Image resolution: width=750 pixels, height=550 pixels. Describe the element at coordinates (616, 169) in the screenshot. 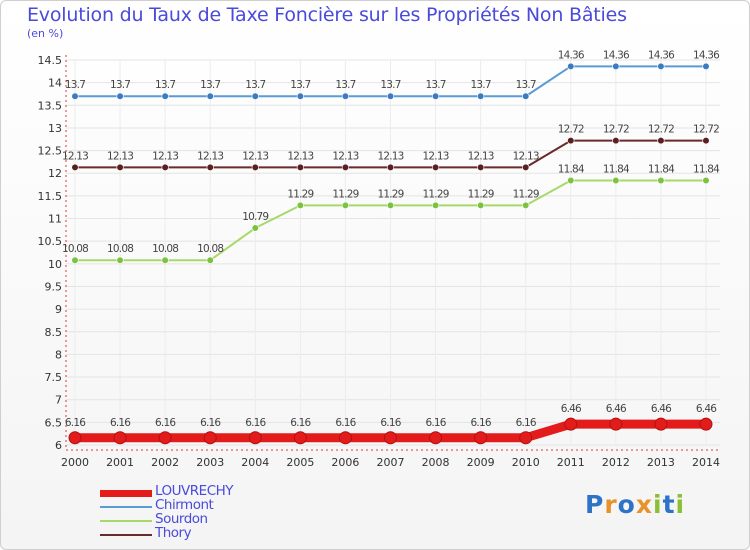

I see `data-label: 11.84` at that location.